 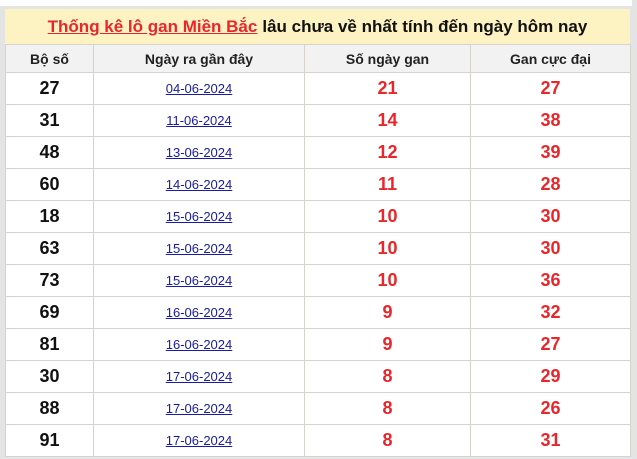 I want to click on table-row: 18 15-06-2024 10 30, so click(x=318, y=216).